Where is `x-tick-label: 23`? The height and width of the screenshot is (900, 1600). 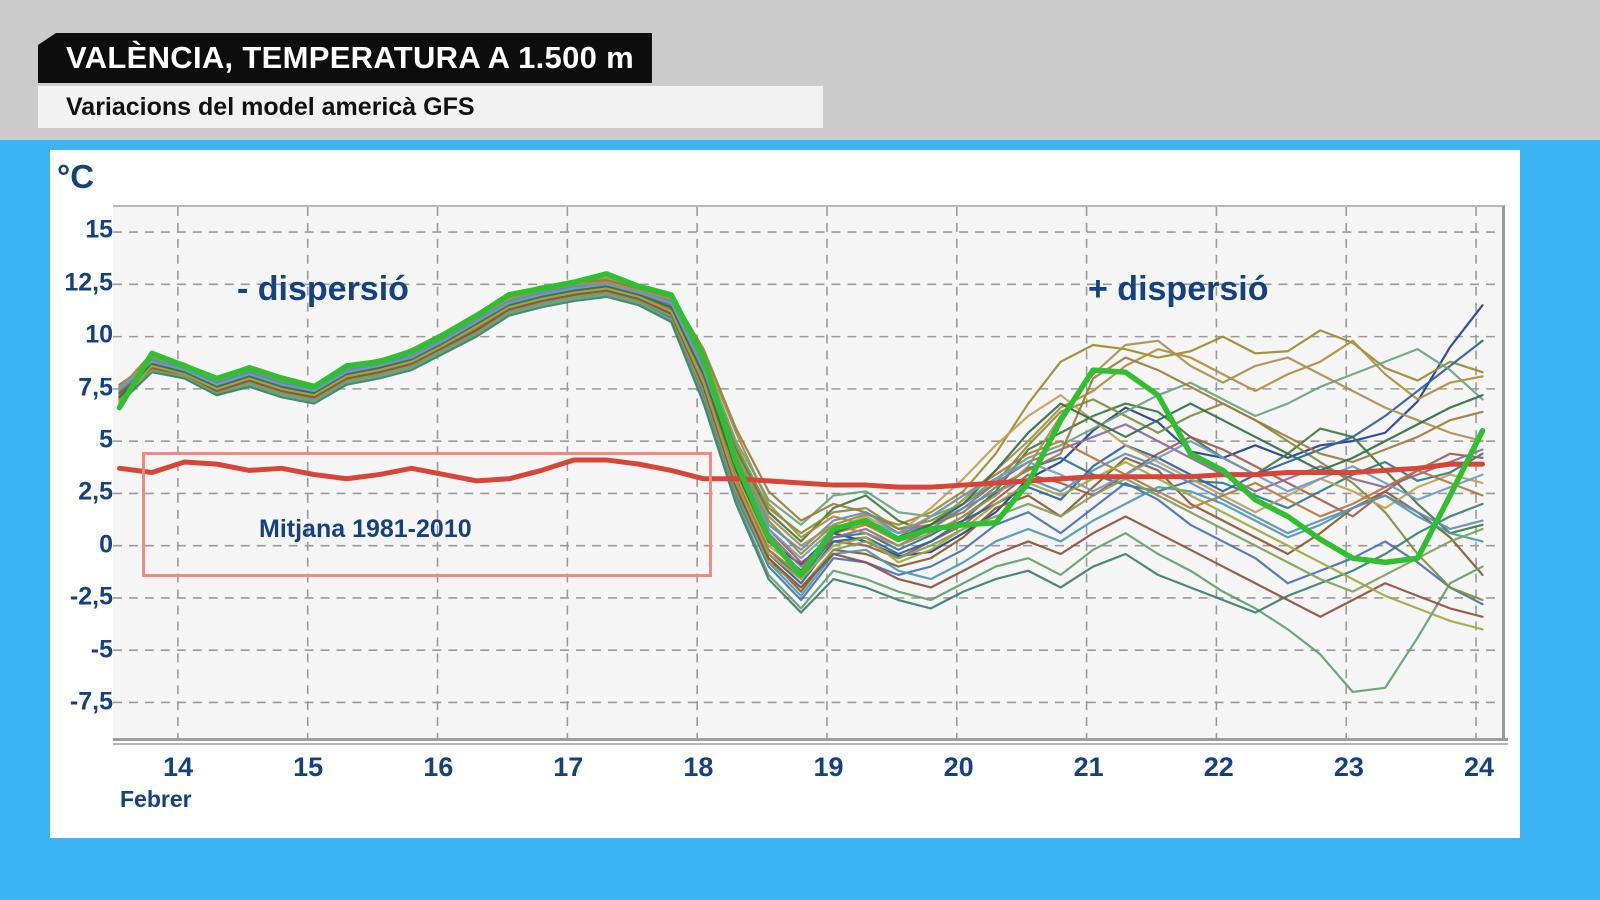
x-tick-label: 23 is located at coordinates (1348, 767).